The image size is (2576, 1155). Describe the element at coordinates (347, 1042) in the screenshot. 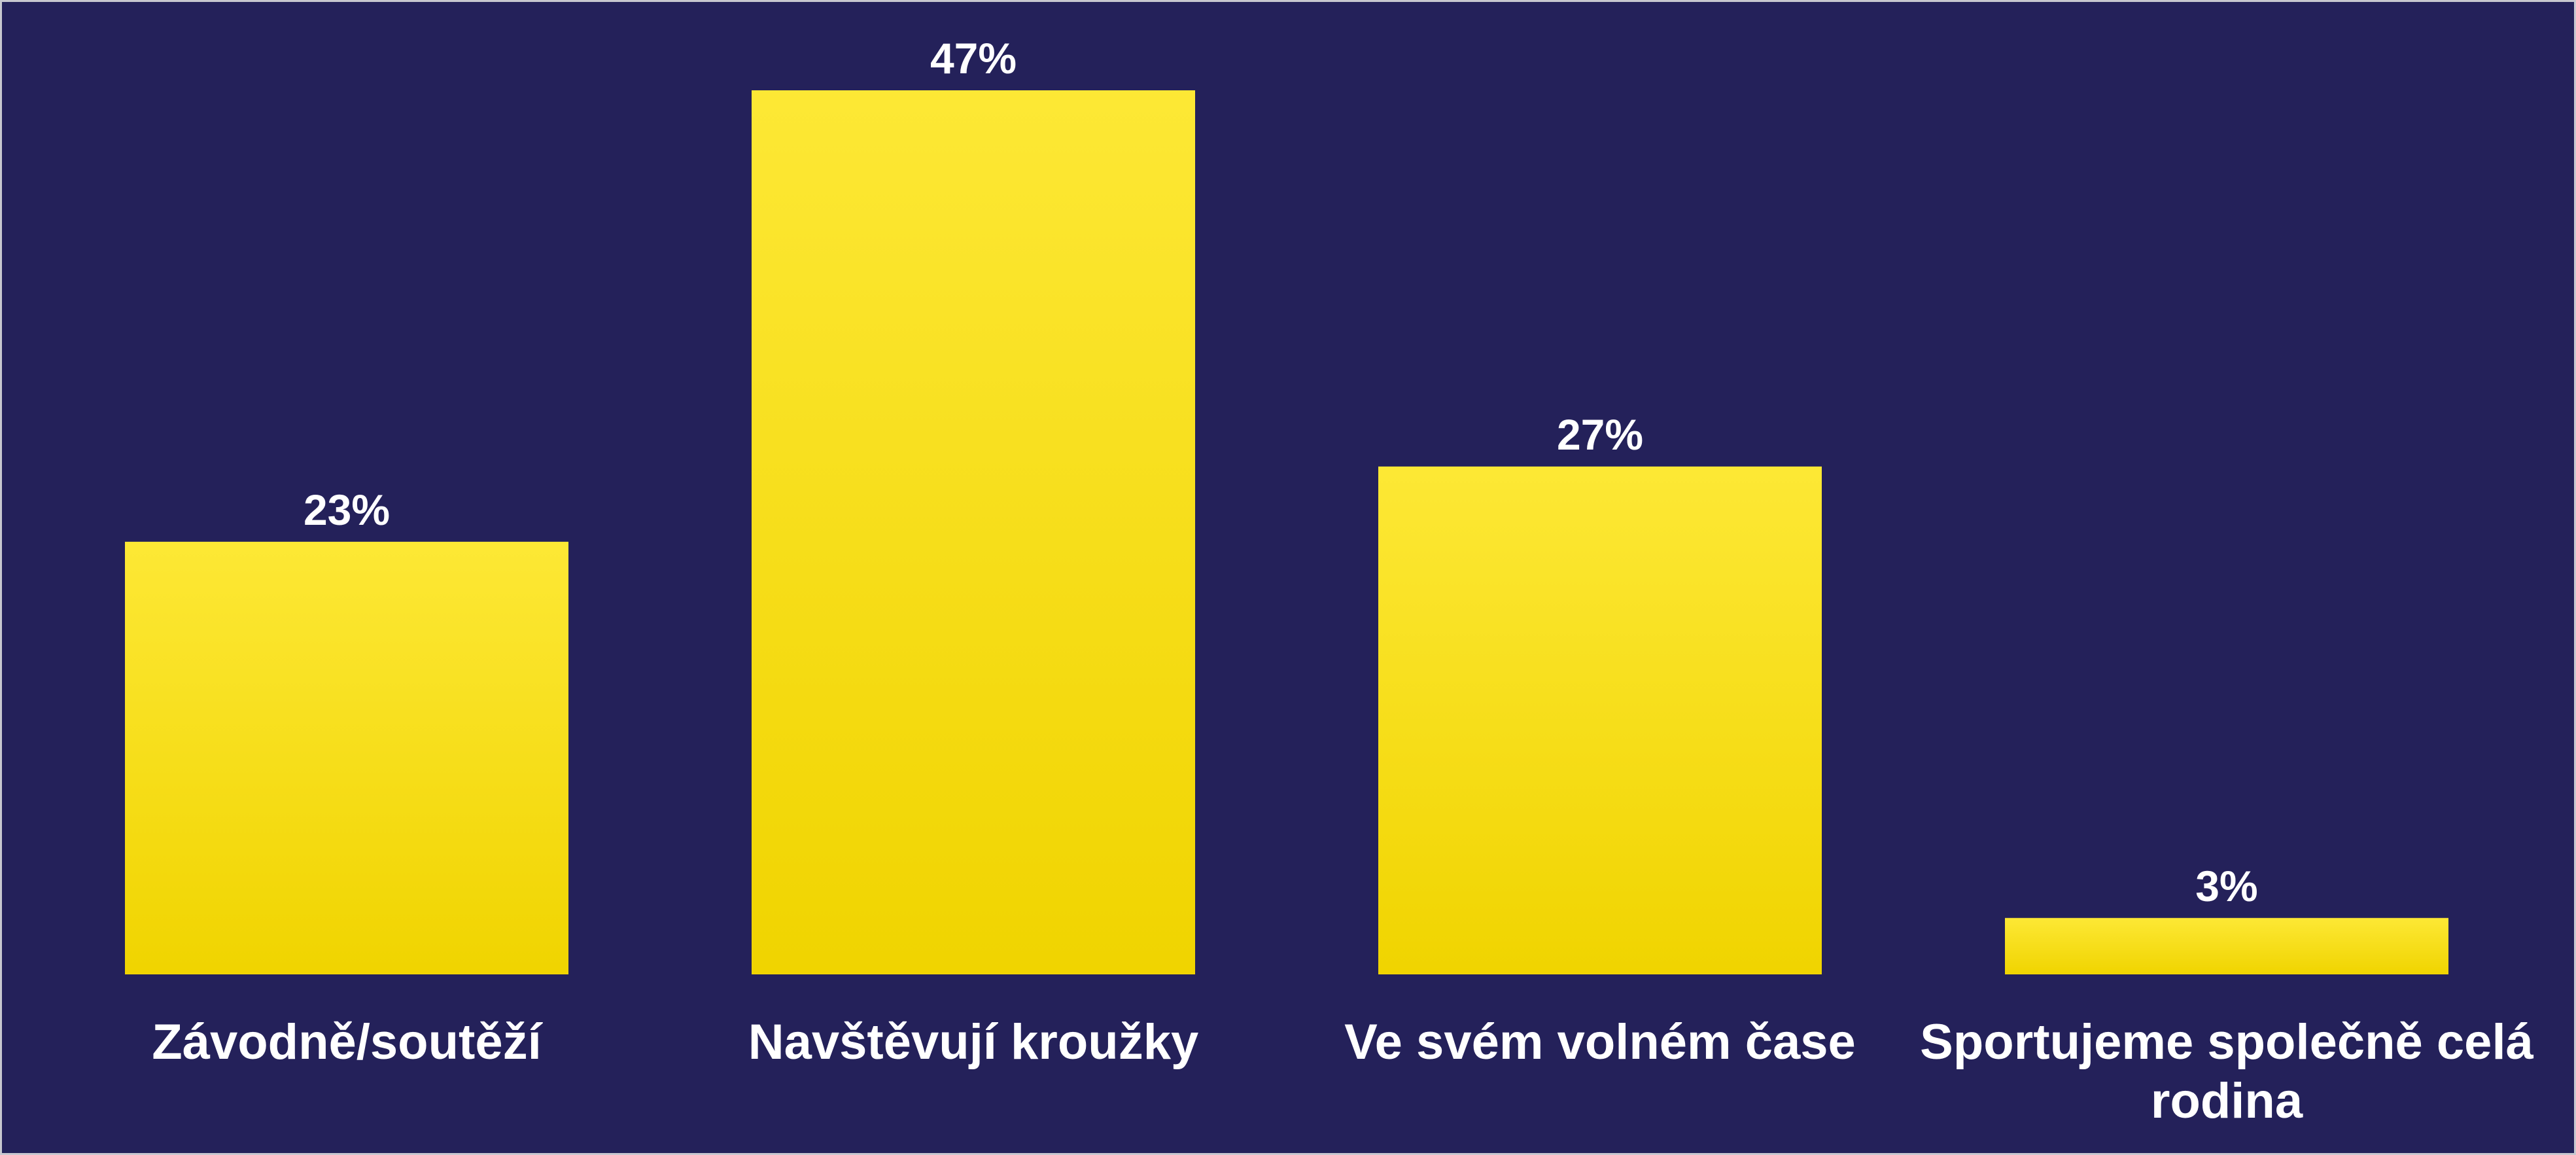

I see `x-tick-label: Závodně/soutěží` at that location.